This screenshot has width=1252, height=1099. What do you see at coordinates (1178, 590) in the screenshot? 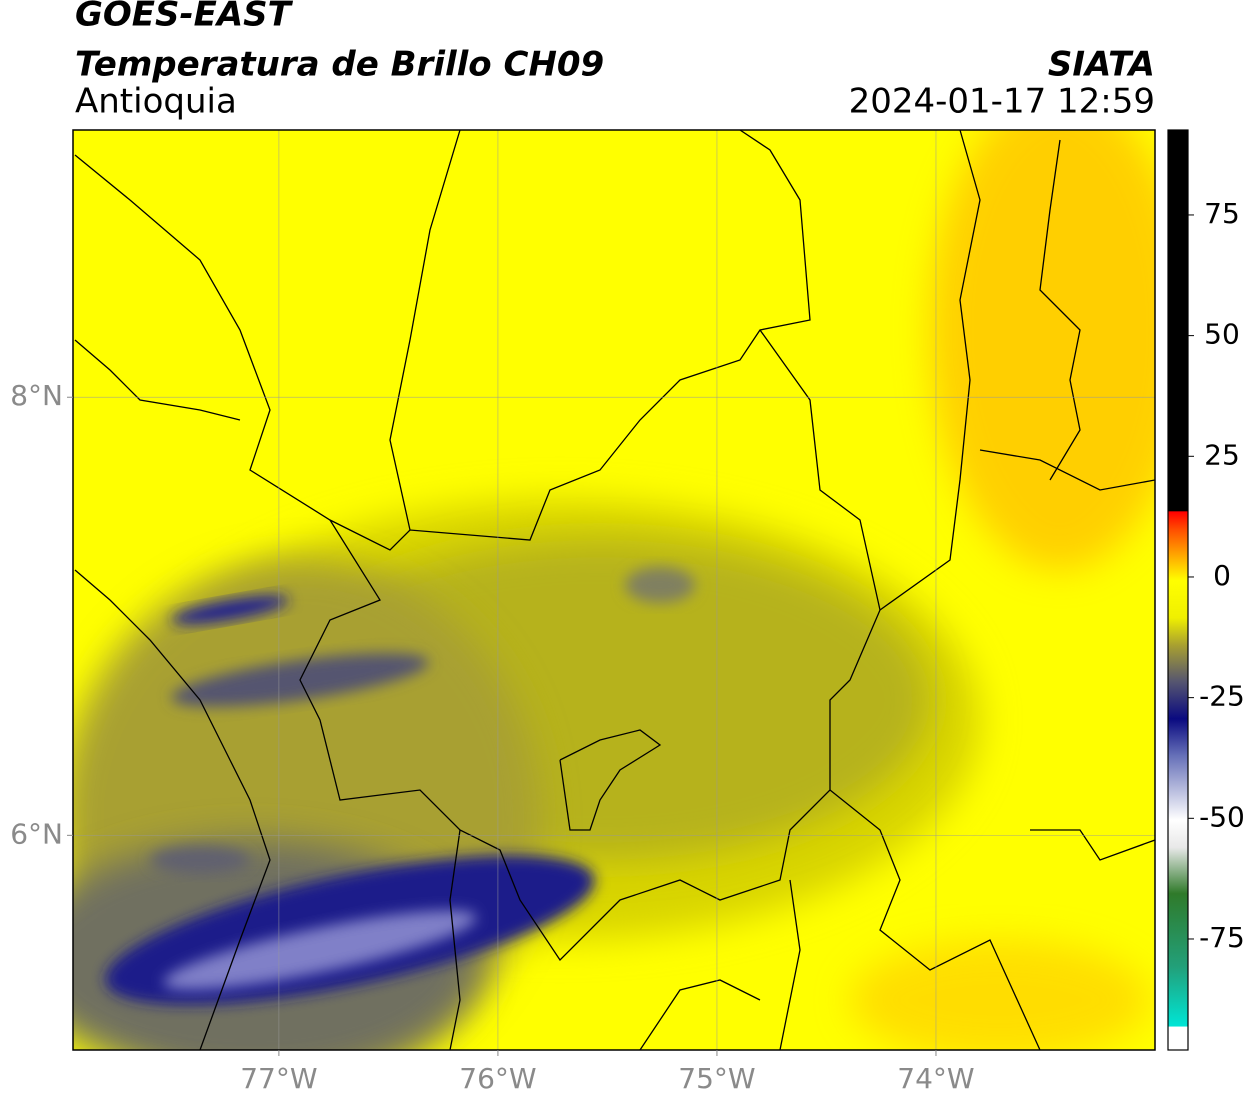
I see `colorbar` at bounding box center [1178, 590].